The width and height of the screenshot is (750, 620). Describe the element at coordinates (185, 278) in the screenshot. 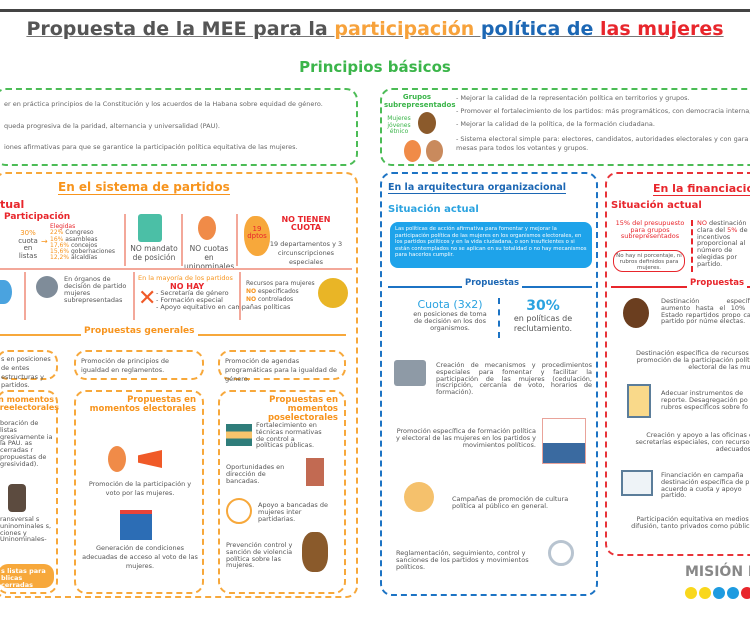

I see `mayoria-text: En la mayoría de los partidos` at that location.